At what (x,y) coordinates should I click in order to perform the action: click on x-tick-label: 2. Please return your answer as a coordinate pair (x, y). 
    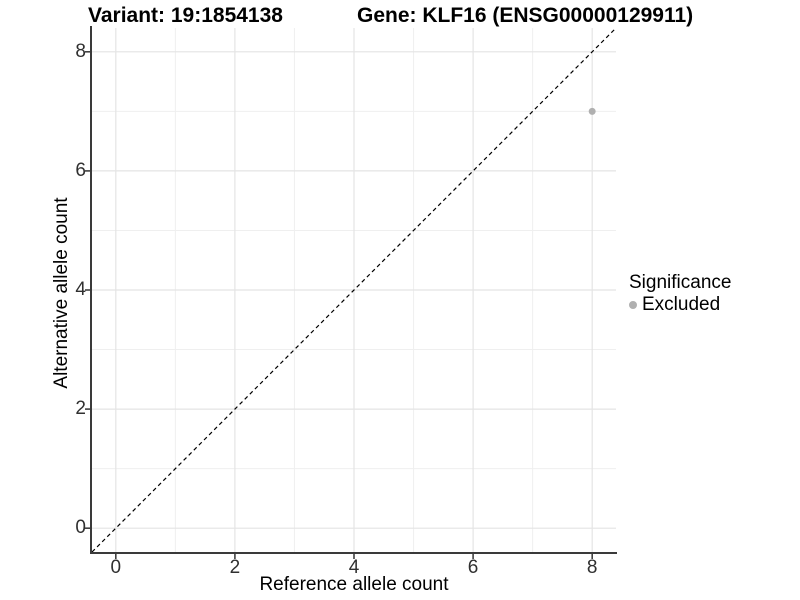
    Looking at the image, I should click on (235, 567).